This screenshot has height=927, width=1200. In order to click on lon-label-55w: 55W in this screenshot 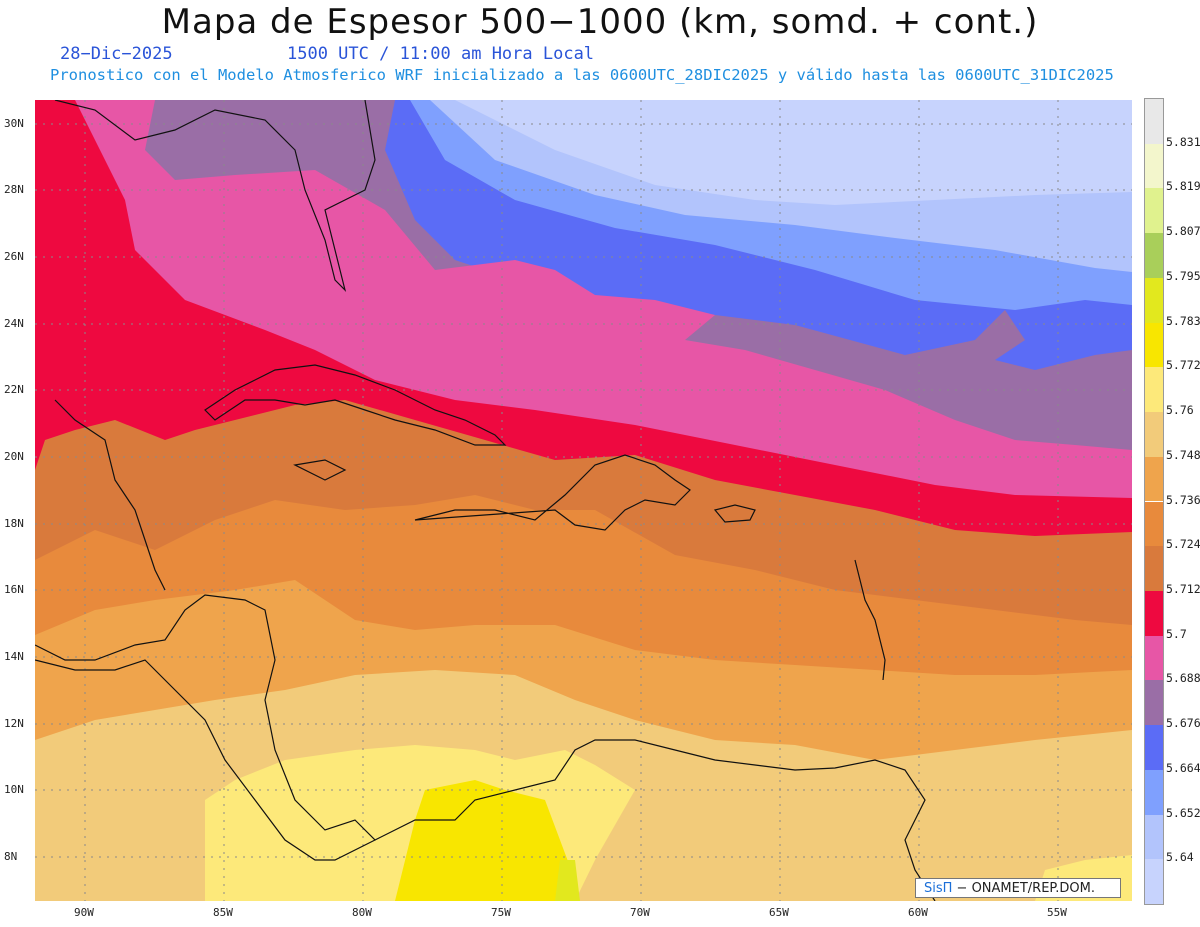, I will do `click(1057, 912)`.